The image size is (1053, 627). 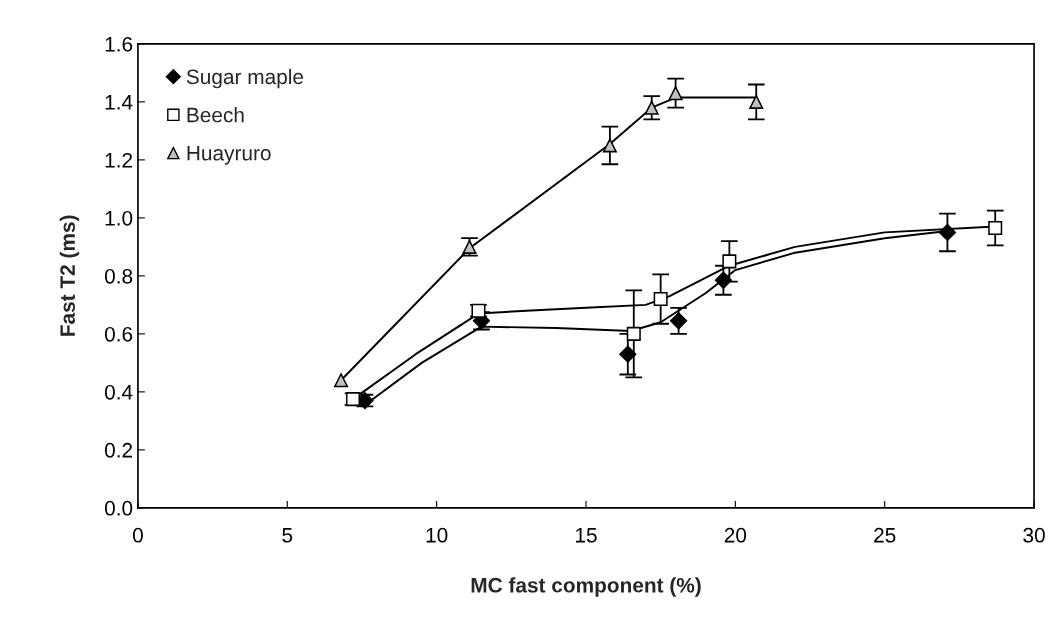 I want to click on x-axis-title: MC fast component (%), so click(x=586, y=587).